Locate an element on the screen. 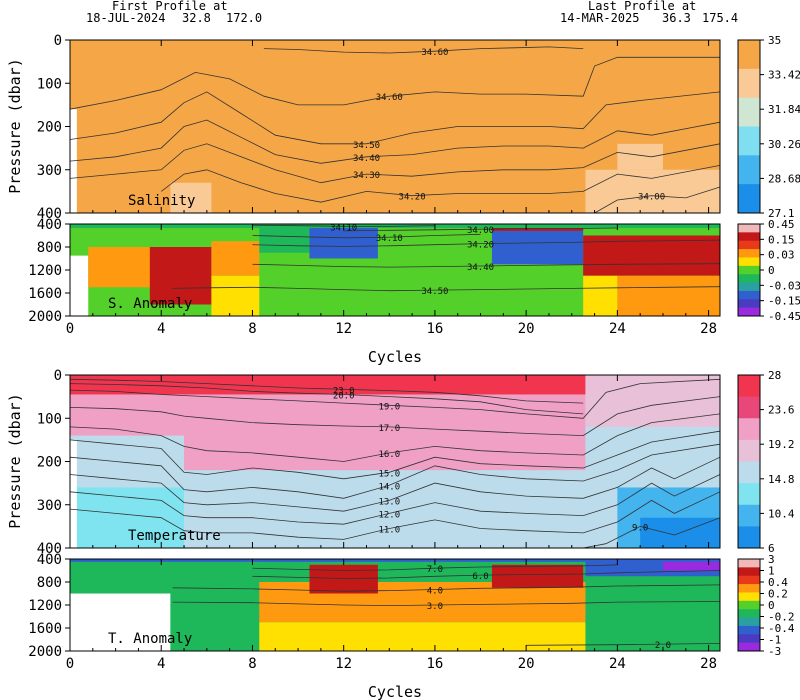  last-profile-label: Last Profile at is located at coordinates (642, 6).